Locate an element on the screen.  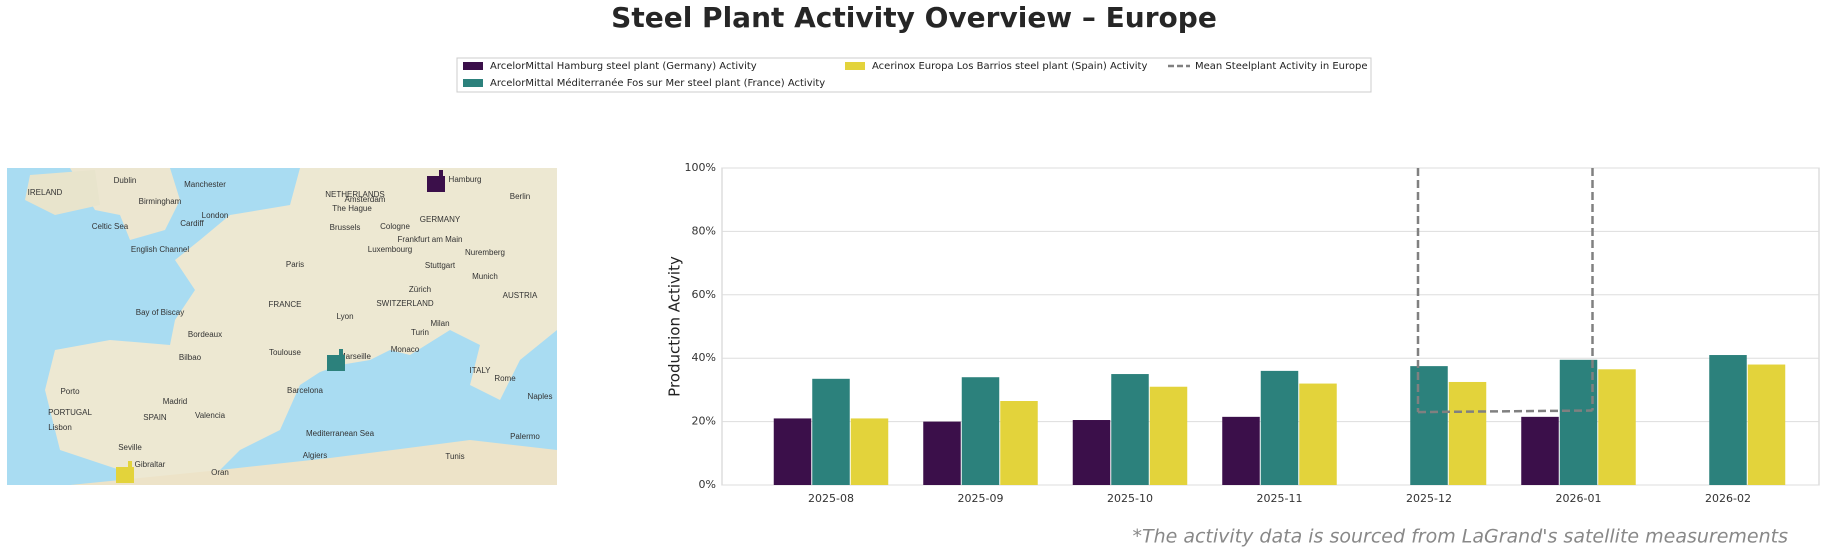
map-label: Porto is located at coordinates (70, 391).